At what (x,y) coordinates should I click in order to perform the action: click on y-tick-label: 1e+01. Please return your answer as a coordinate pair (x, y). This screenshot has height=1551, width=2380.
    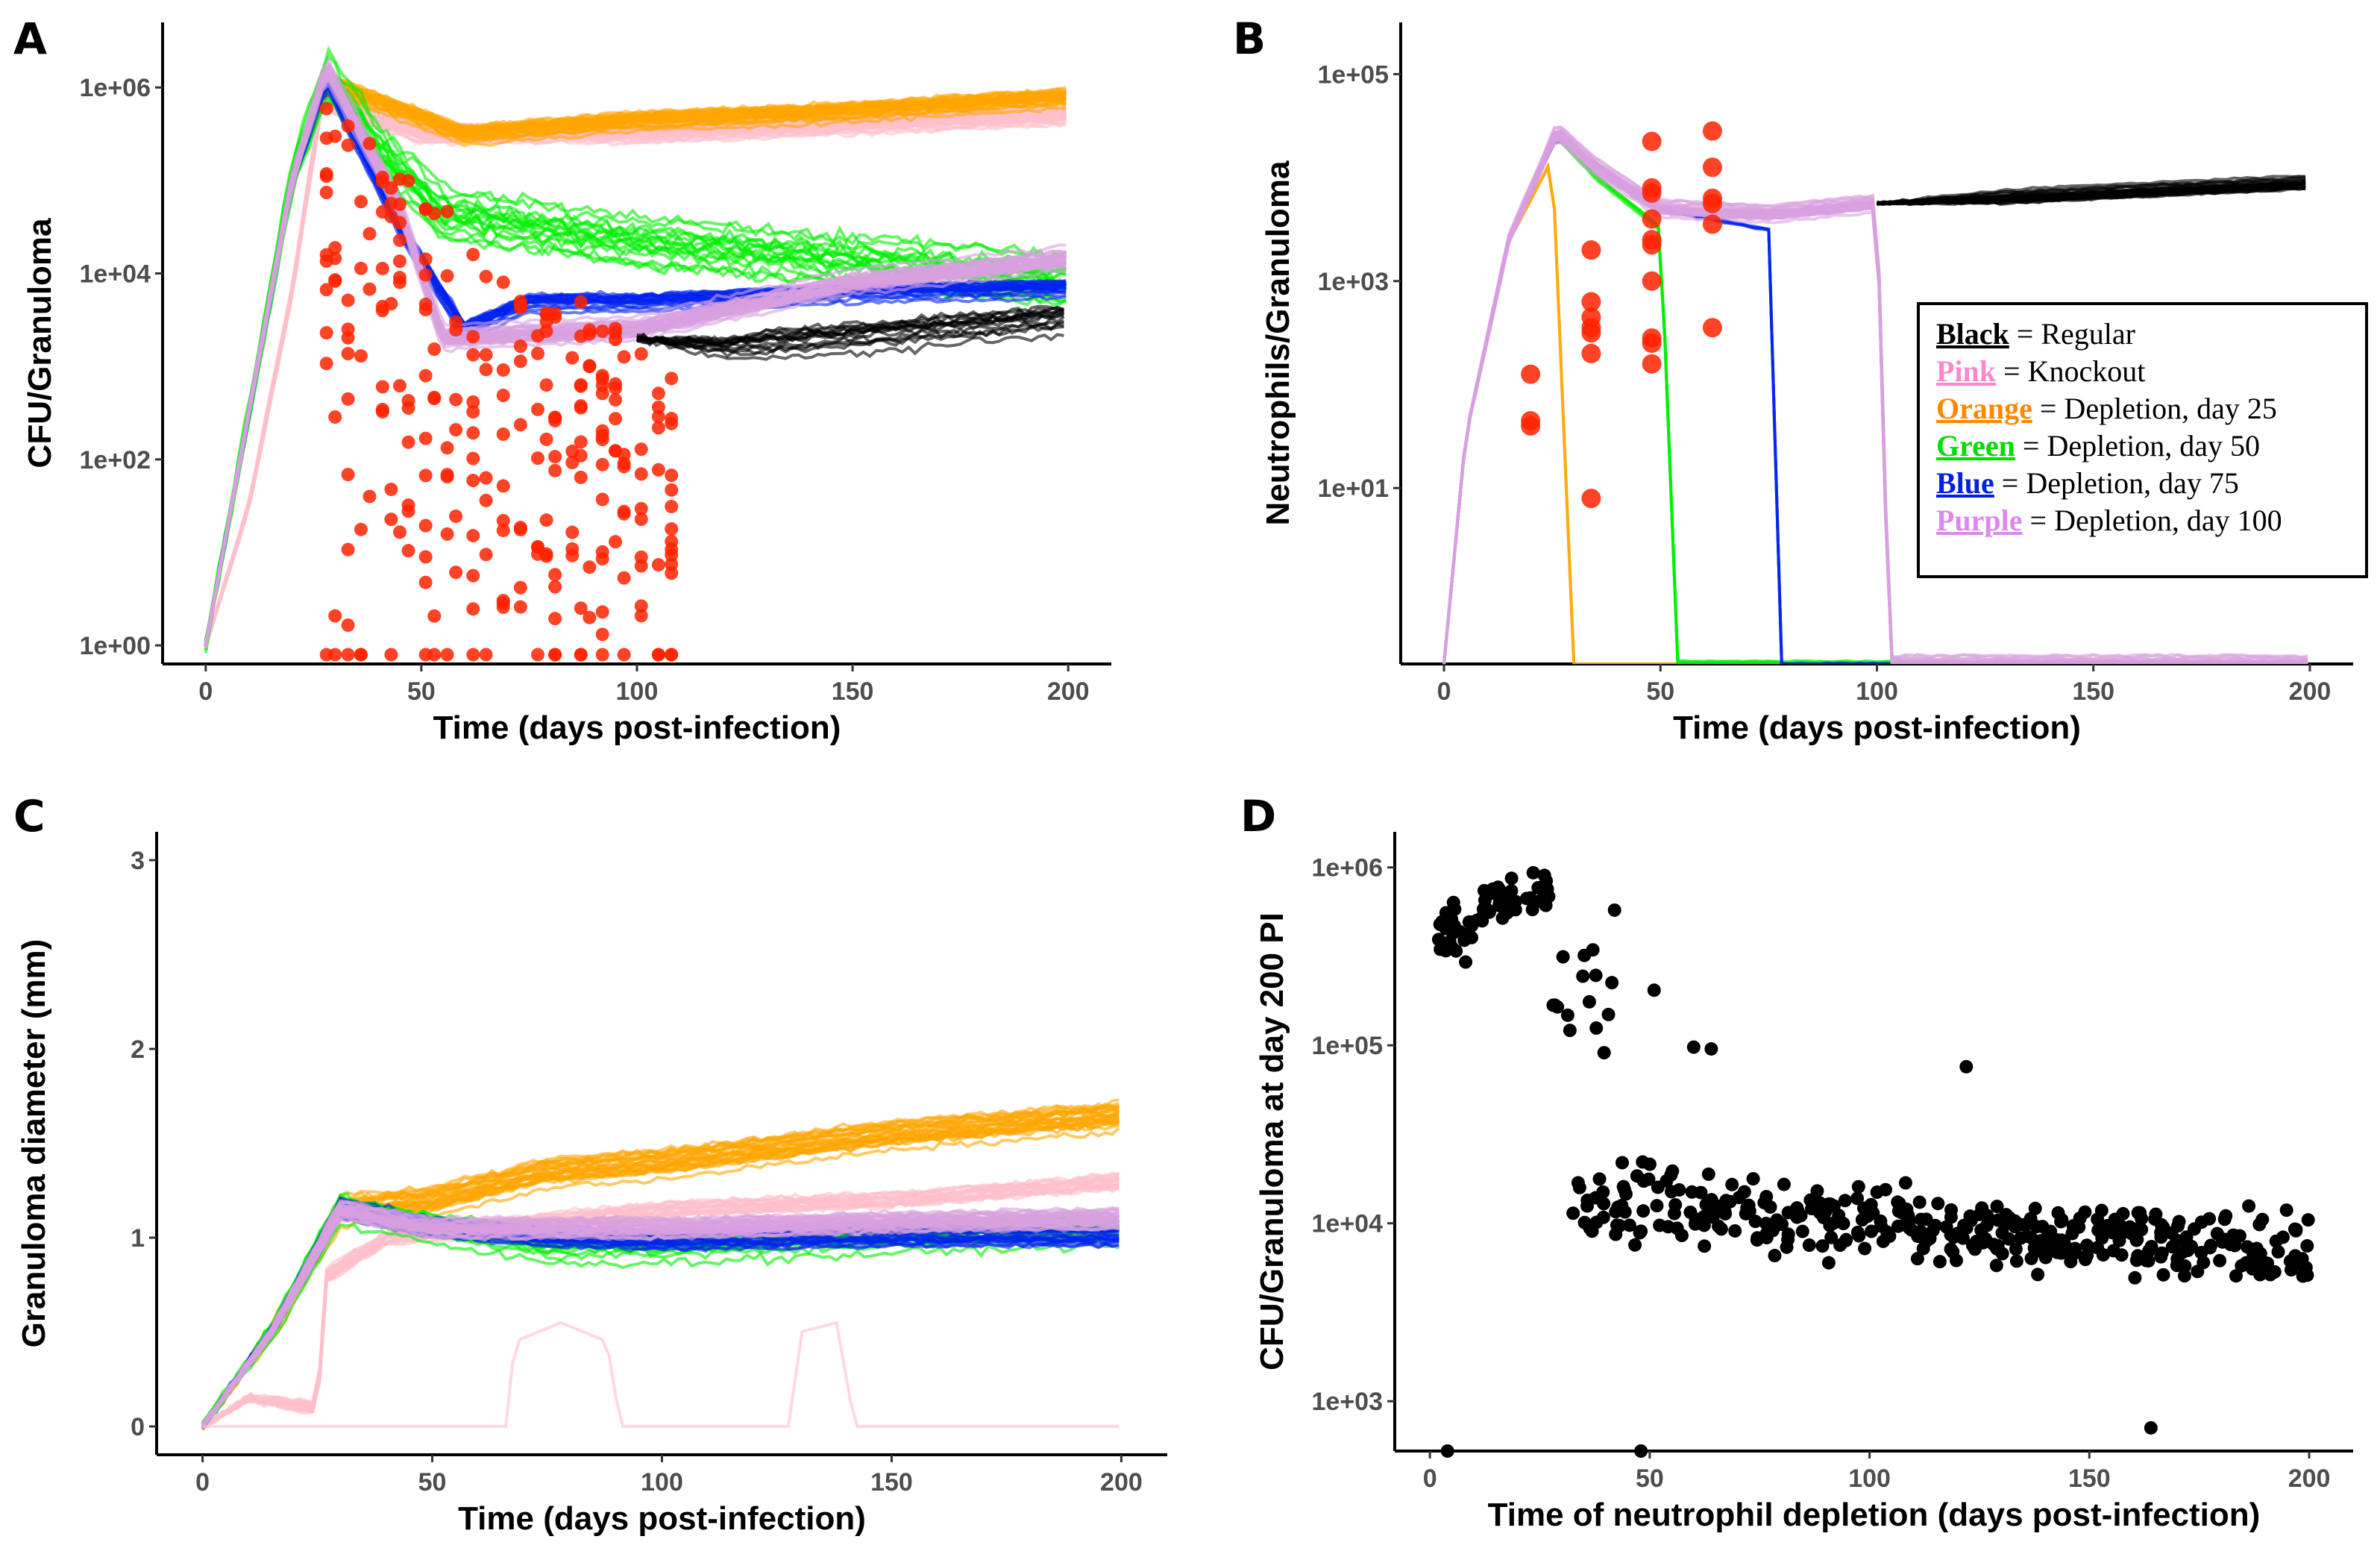
    Looking at the image, I should click on (1354, 488).